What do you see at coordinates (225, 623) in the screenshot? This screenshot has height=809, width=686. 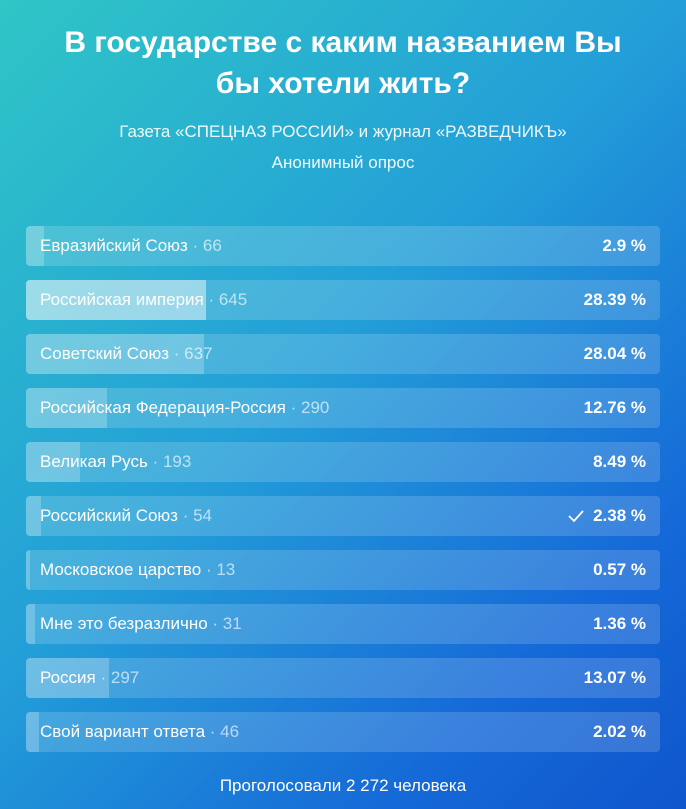 I see `option-count: 31` at bounding box center [225, 623].